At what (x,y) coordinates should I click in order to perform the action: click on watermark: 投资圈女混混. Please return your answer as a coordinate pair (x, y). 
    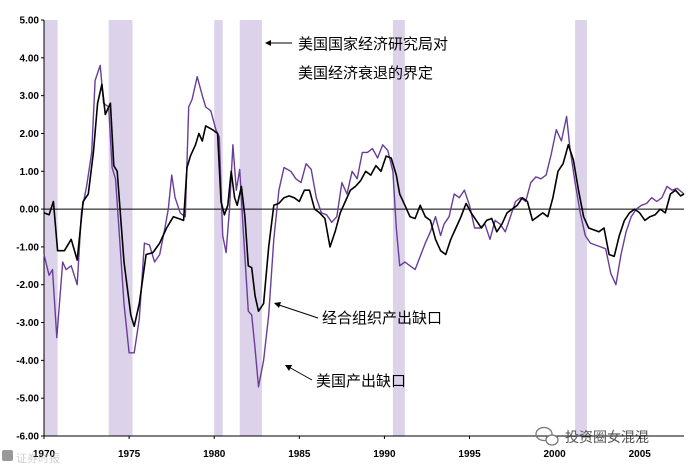
    Looking at the image, I should click on (592, 436).